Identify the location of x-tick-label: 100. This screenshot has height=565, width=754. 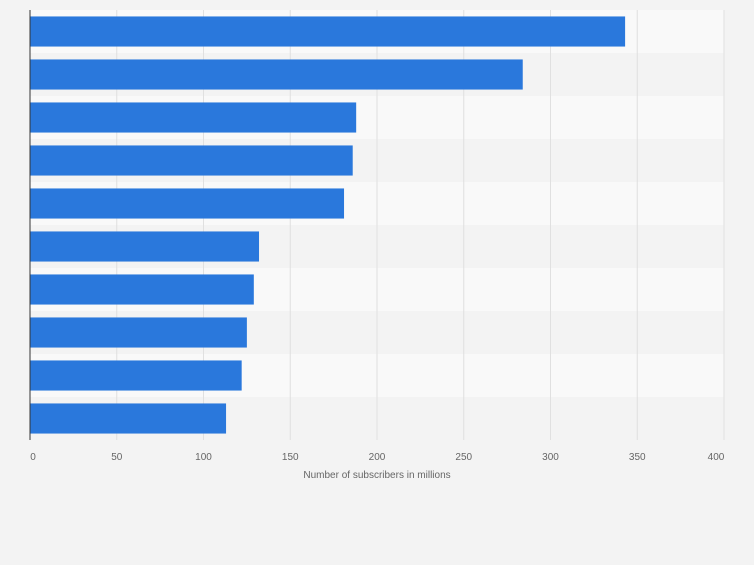
(203, 457).